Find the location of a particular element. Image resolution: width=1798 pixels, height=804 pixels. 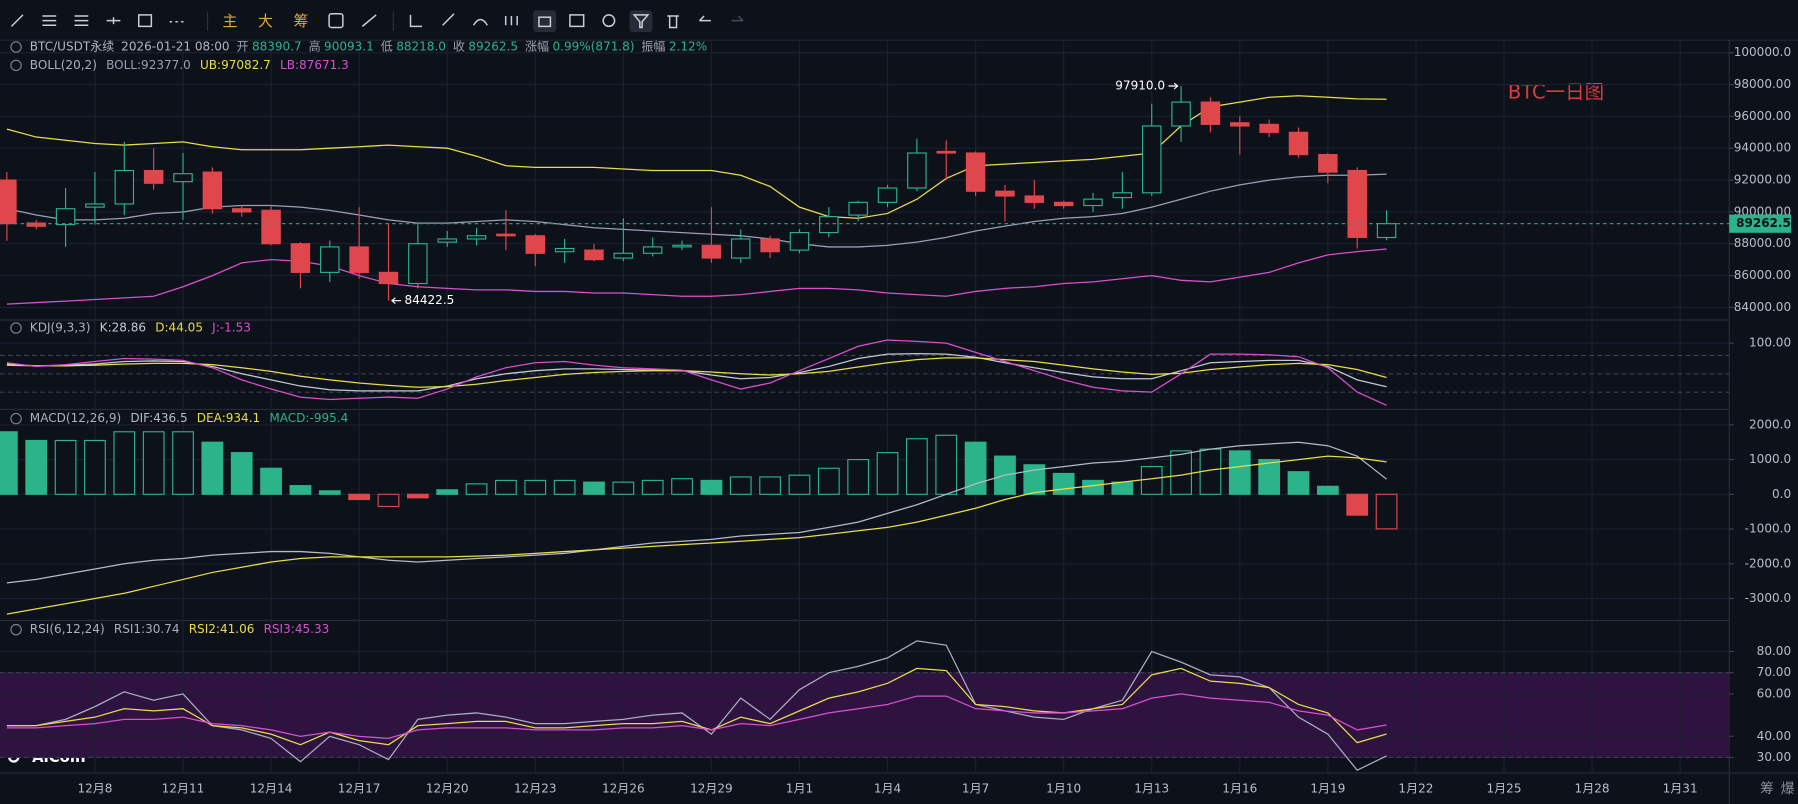

x-tick-label: 12月26 is located at coordinates (623, 789).